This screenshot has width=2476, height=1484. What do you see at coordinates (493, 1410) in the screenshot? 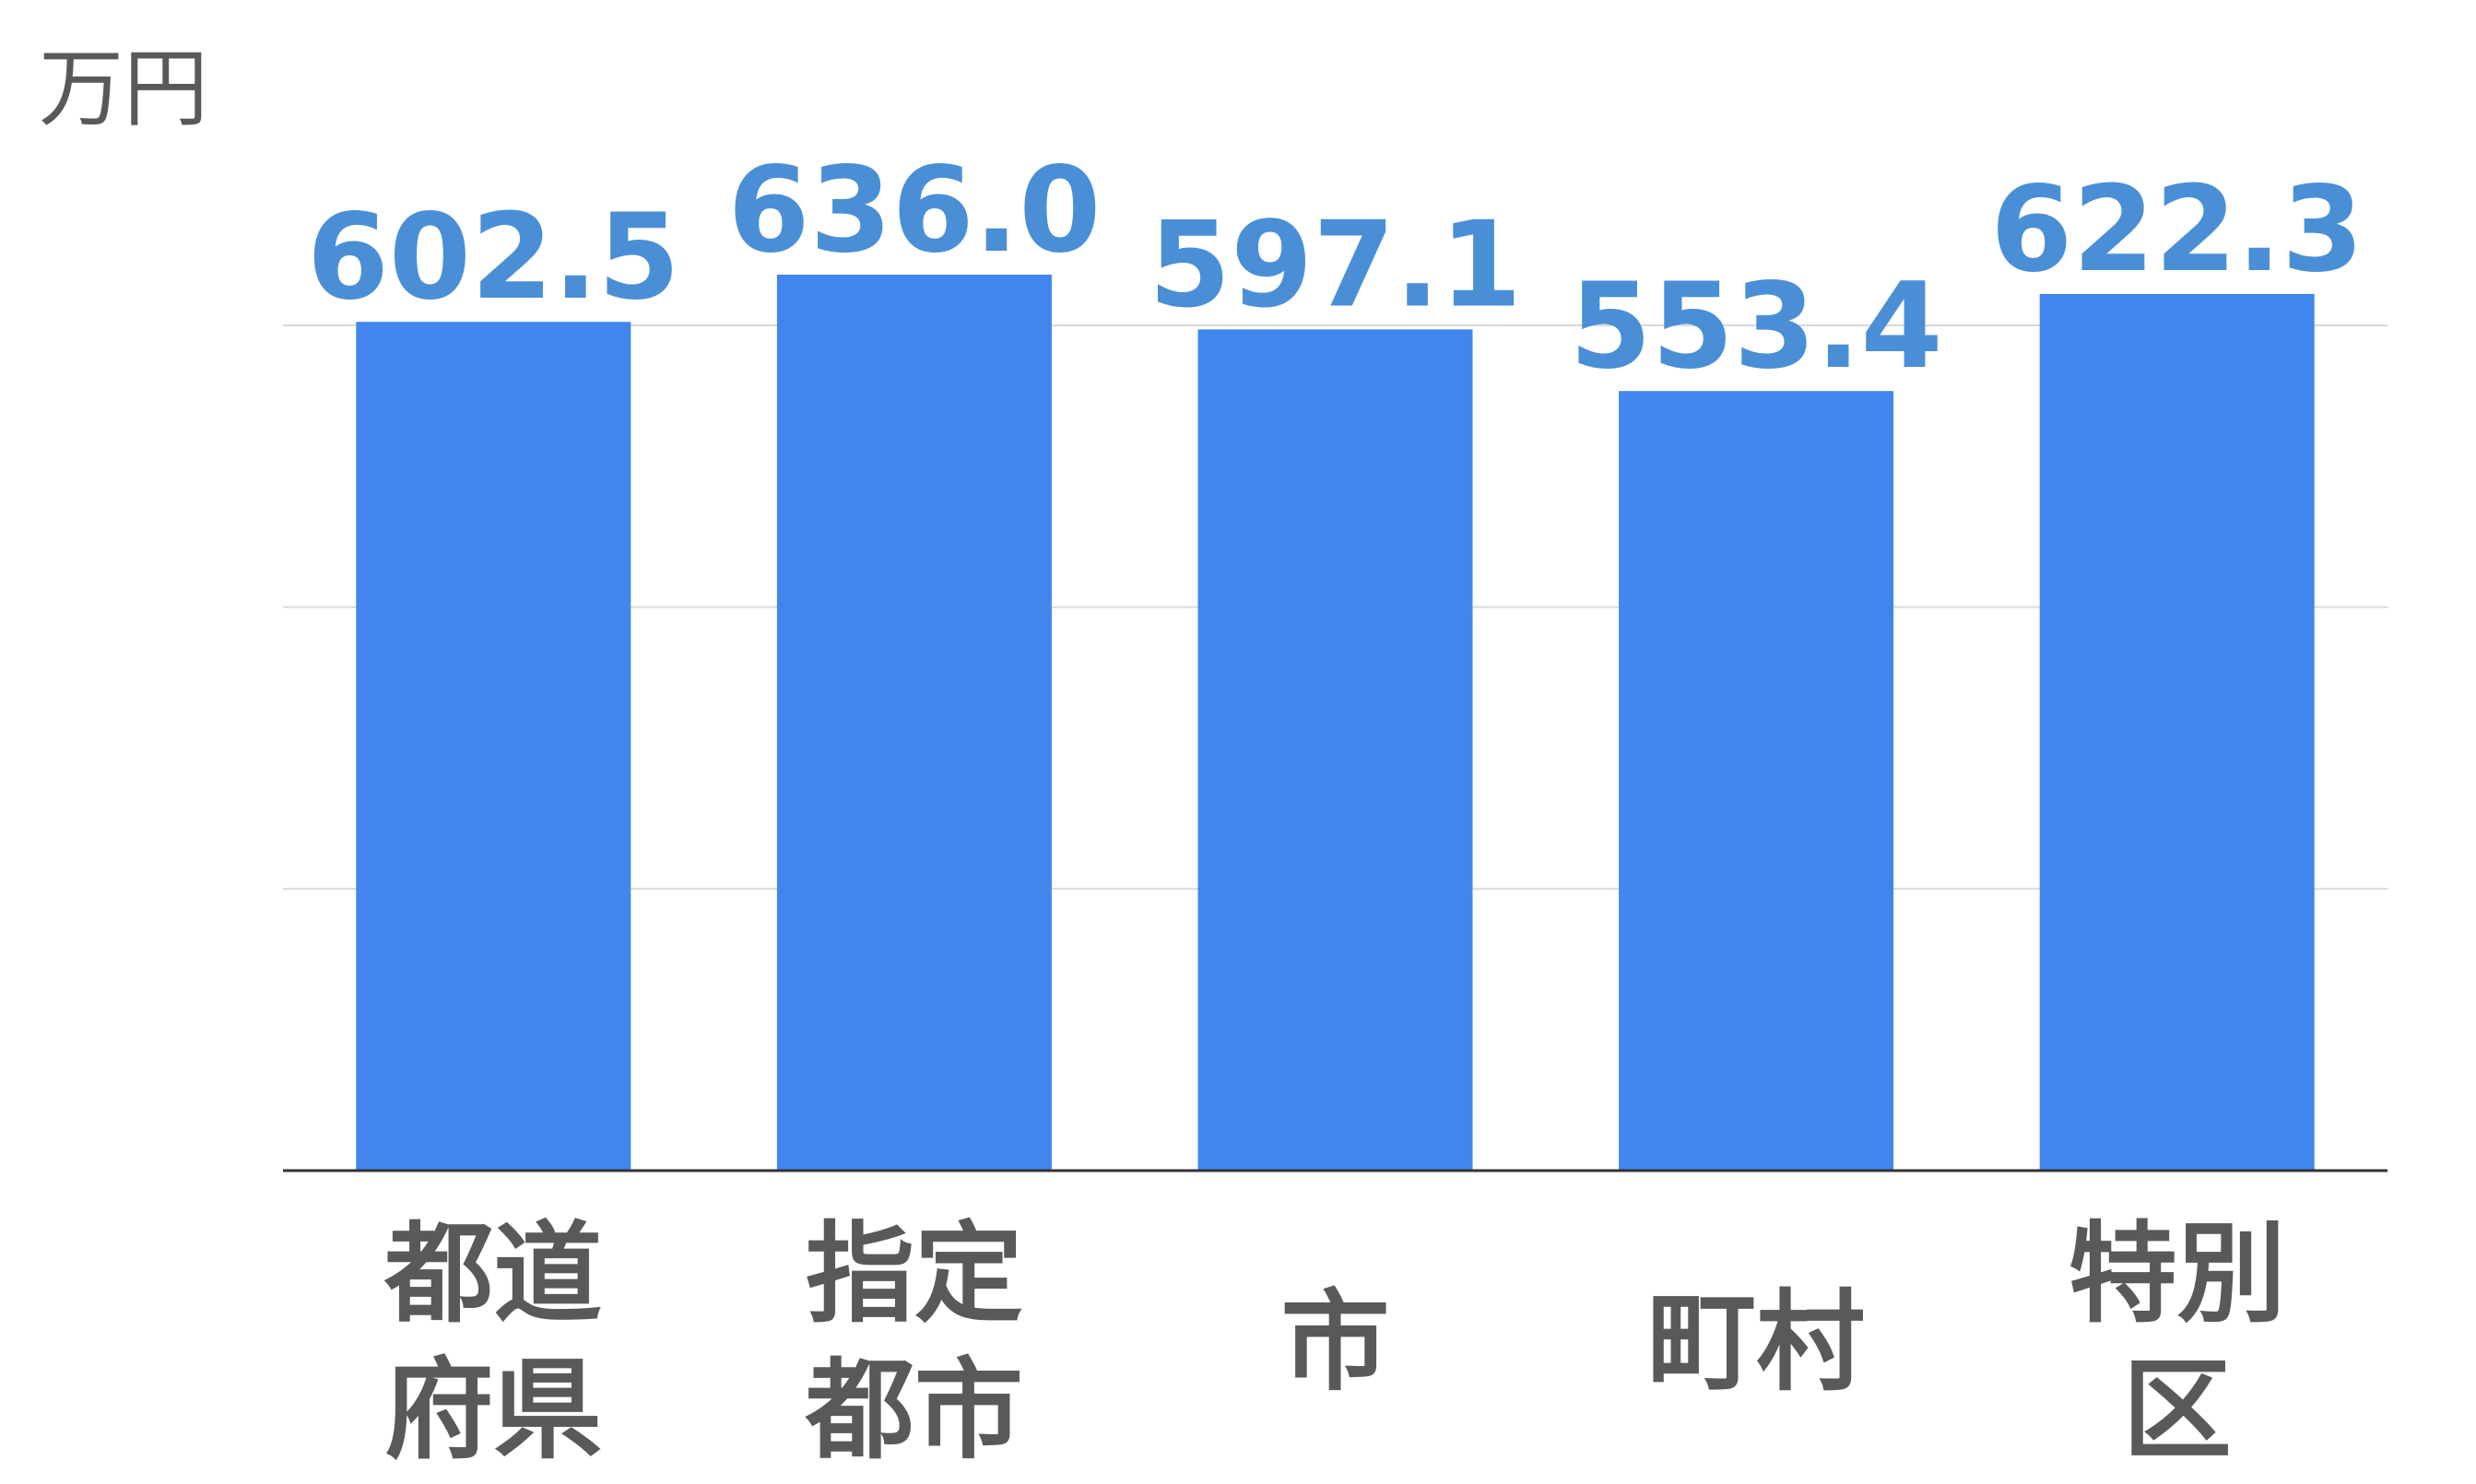
I see `category-label: 府県` at bounding box center [493, 1410].